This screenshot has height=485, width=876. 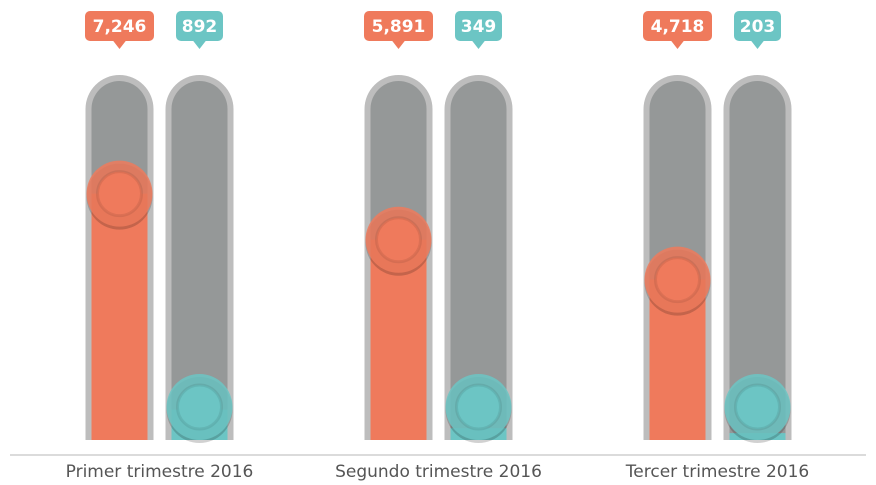 What do you see at coordinates (438, 472) in the screenshot?
I see `x-tick-label: Segundo trimestre 2016` at bounding box center [438, 472].